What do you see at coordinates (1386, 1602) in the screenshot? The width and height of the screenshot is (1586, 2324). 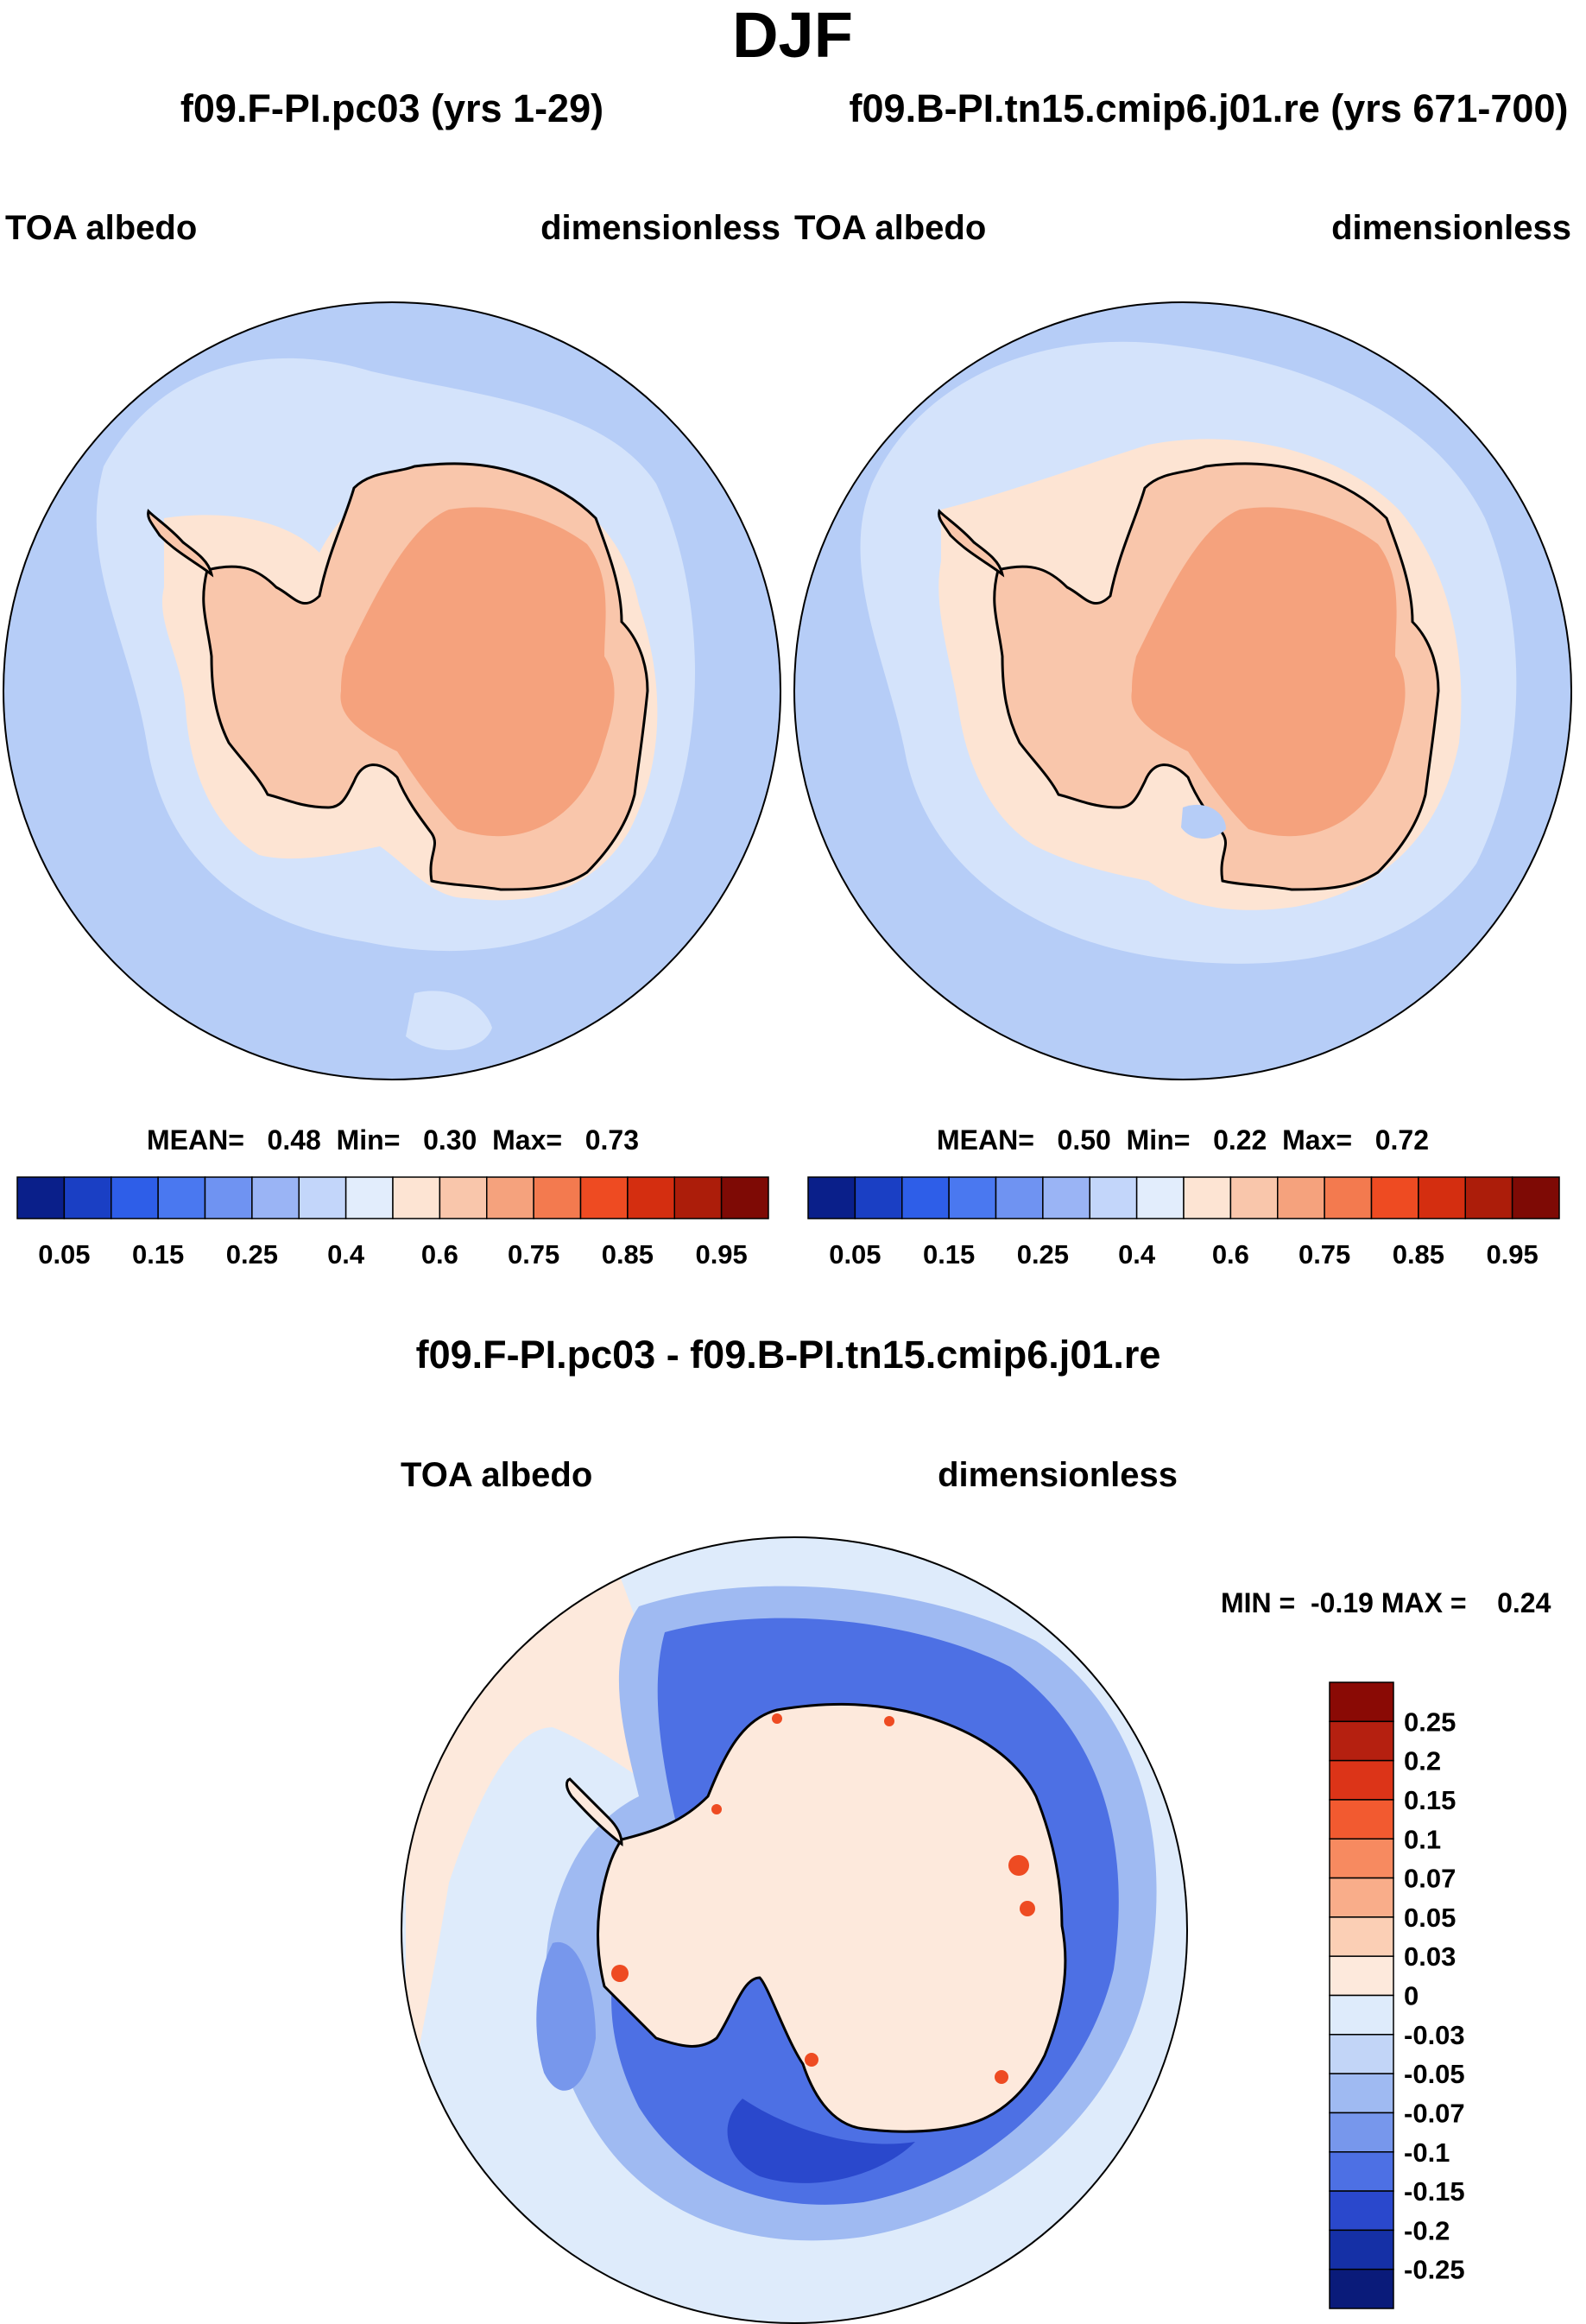 I see `diff-minmax: MIN = -0.19 MAX = 0.24` at bounding box center [1386, 1602].